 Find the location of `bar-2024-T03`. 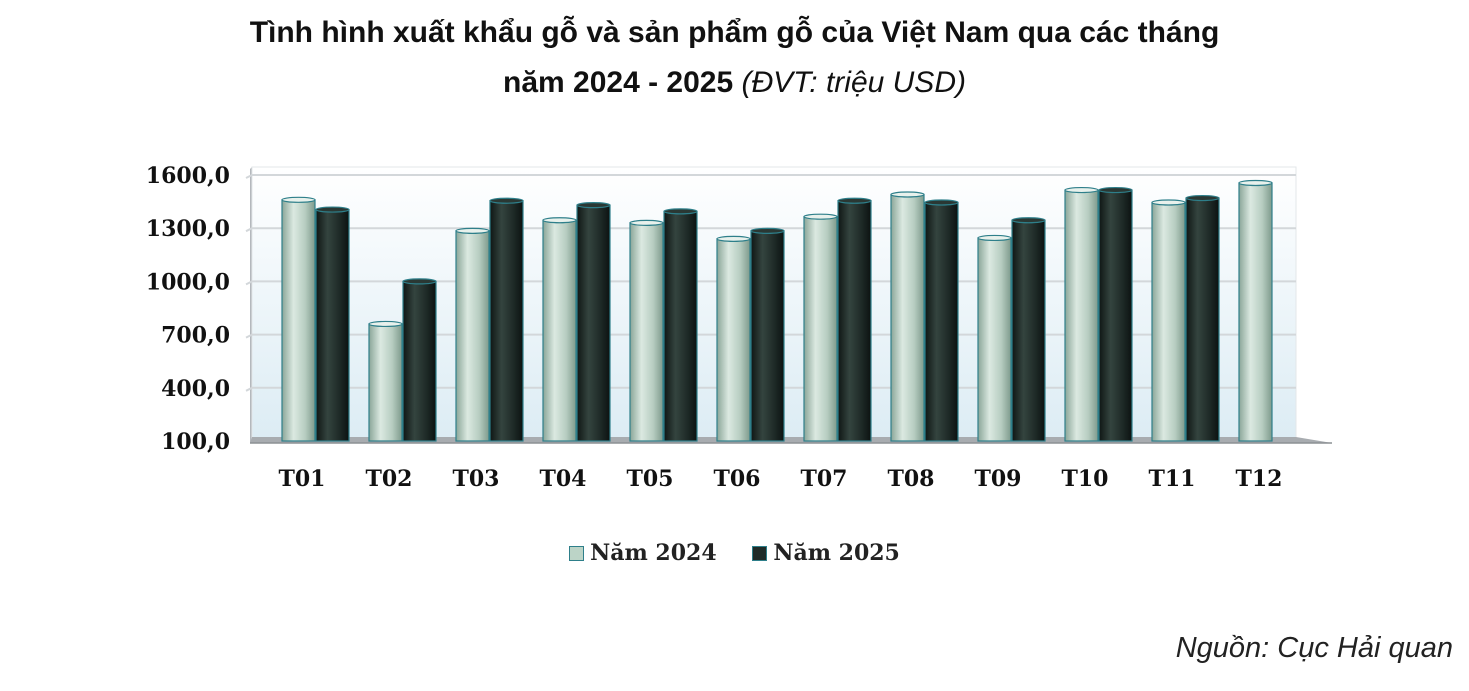

bar-2024-T03 is located at coordinates (472, 334).